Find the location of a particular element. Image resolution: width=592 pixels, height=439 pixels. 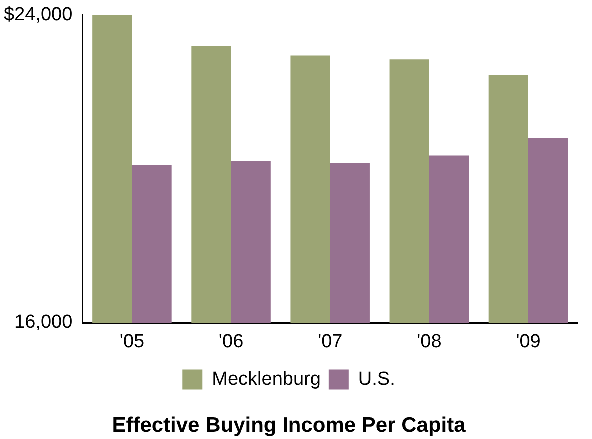

x-tick-label: '07 is located at coordinates (330, 342).